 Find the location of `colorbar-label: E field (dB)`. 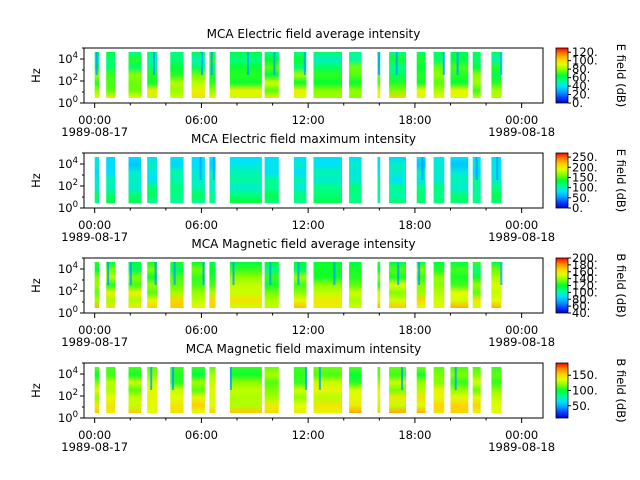

colorbar-label: E field (dB) is located at coordinates (621, 76).